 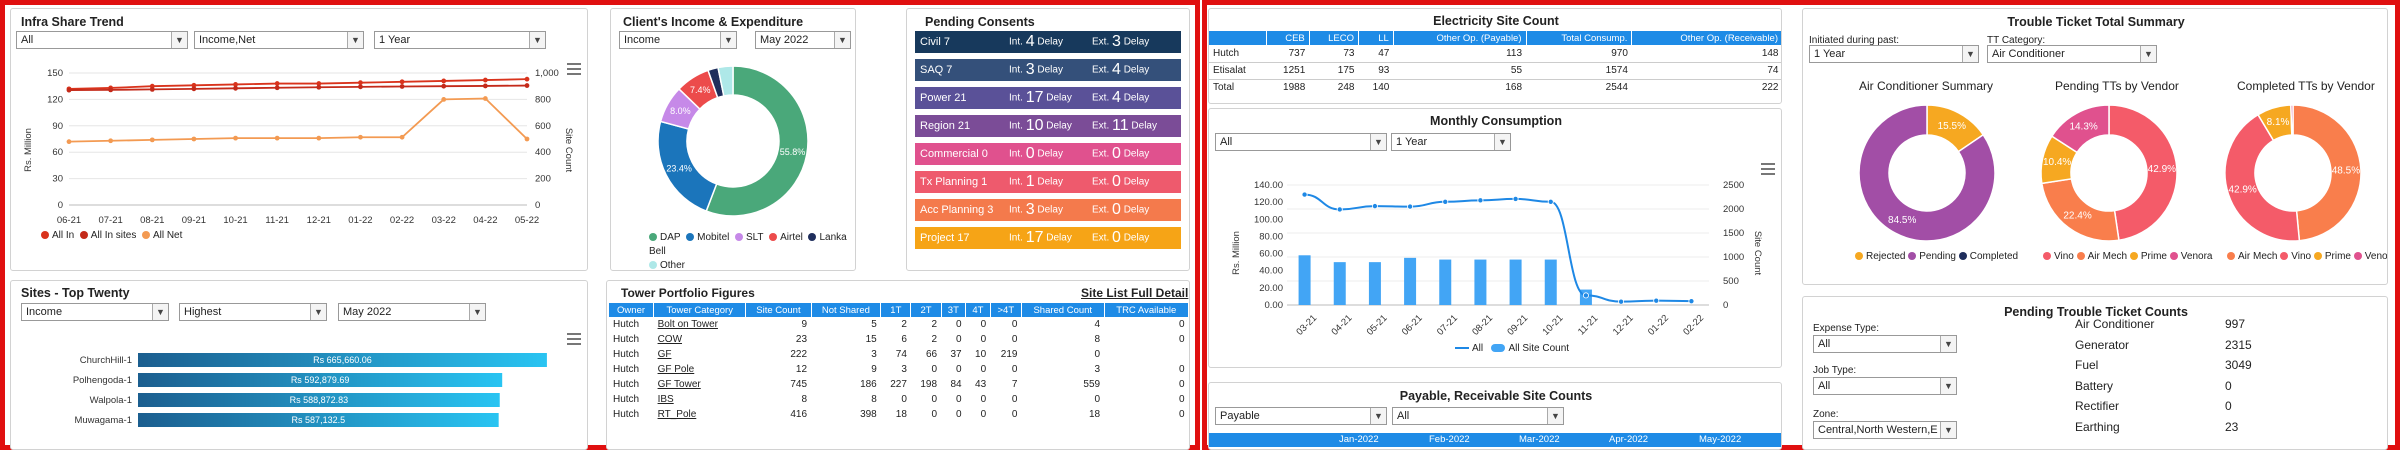 What do you see at coordinates (1224, 88) in the screenshot?
I see `table-cell: Total` at bounding box center [1224, 88].